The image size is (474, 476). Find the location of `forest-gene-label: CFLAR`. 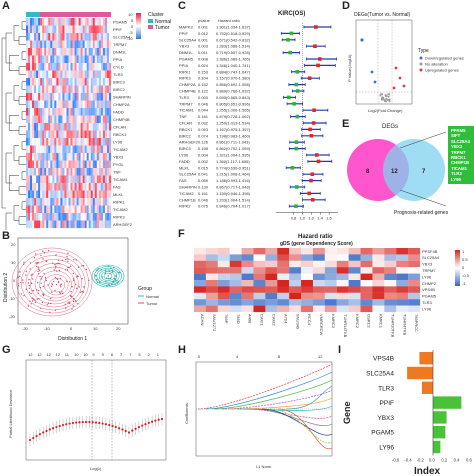

forest-gene-label: CFLAR is located at coordinates (185, 123).